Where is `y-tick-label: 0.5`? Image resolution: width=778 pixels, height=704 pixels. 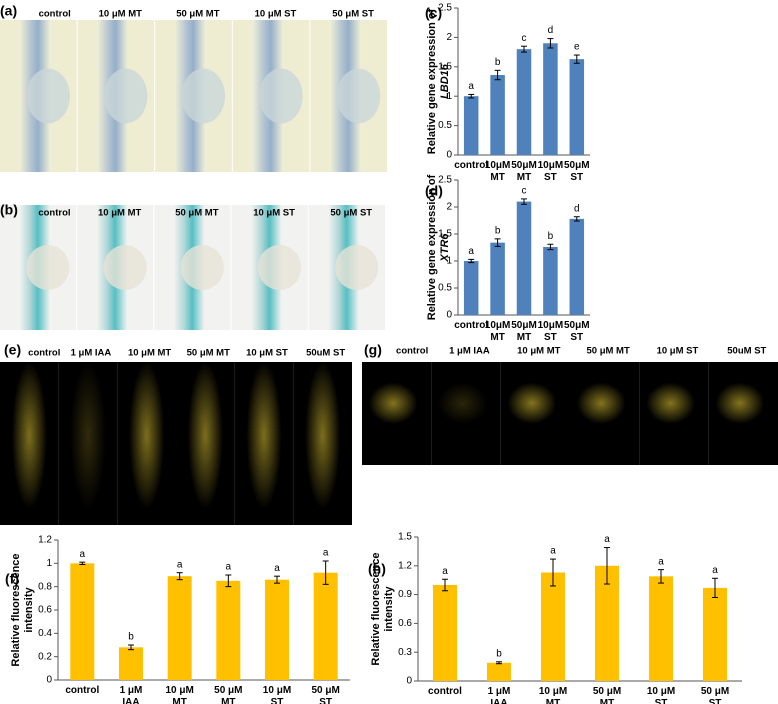 y-tick-label: 0.5 is located at coordinates (445, 125).